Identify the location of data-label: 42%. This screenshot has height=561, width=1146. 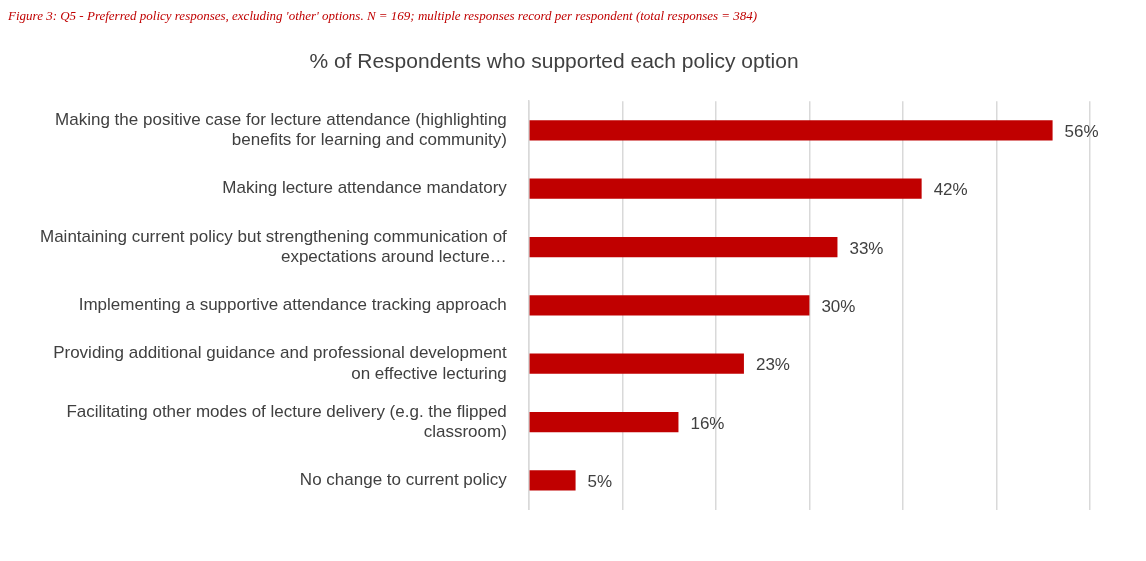
(950, 190).